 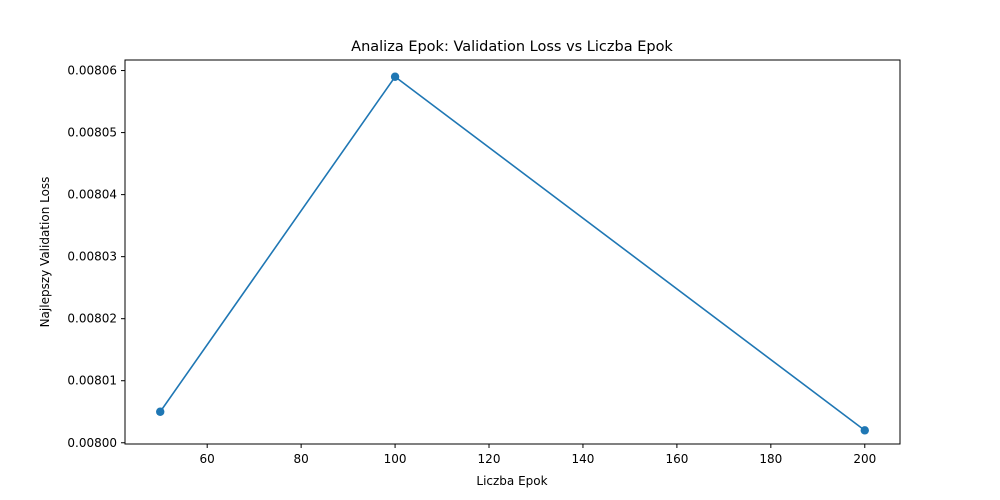 I want to click on y-tick-label: 0.00804, so click(x=92, y=195).